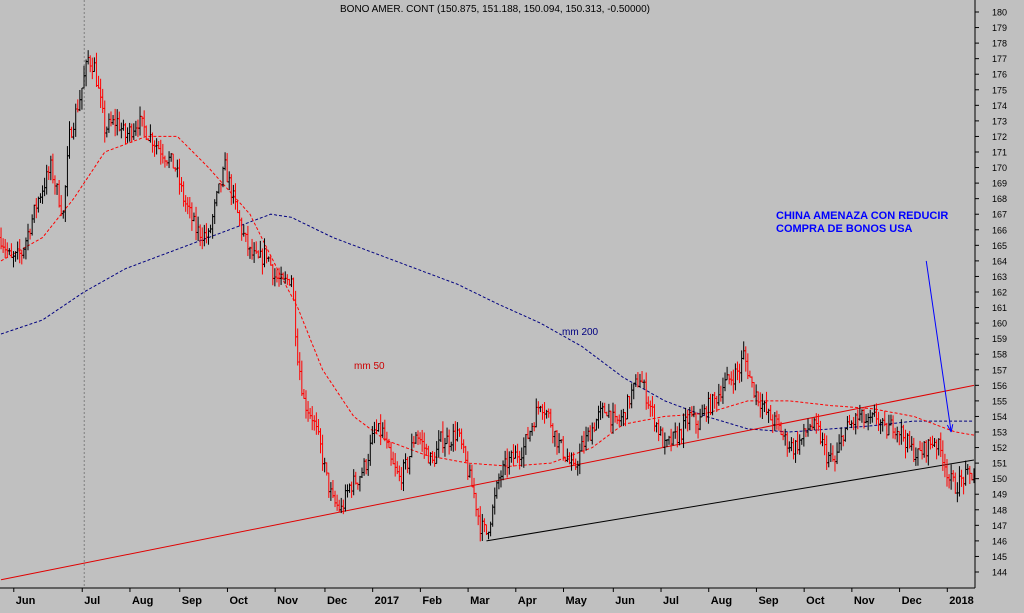  Describe the element at coordinates (999, 573) in the screenshot. I see `y-tick-label: 144` at that location.